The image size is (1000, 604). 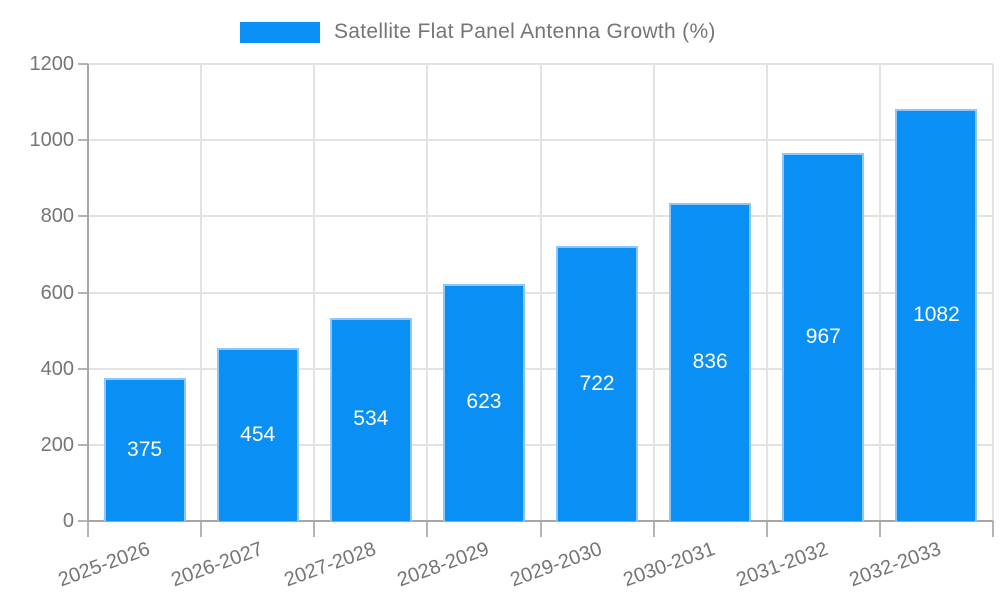 I want to click on y-axis-tick-label: 800, so click(x=57, y=216).